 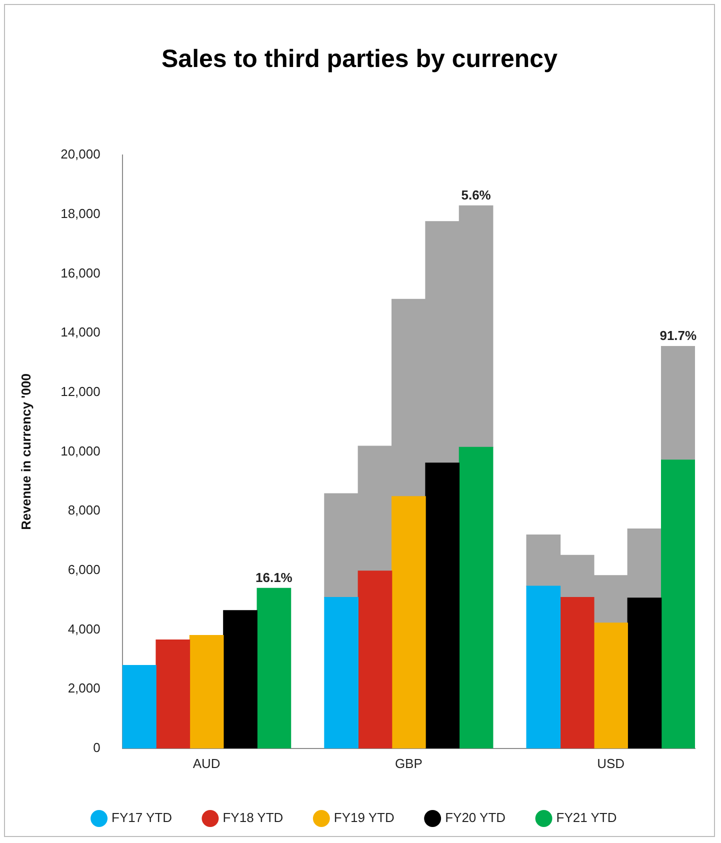 I want to click on y-tick-label: 20,000, so click(x=80, y=154).